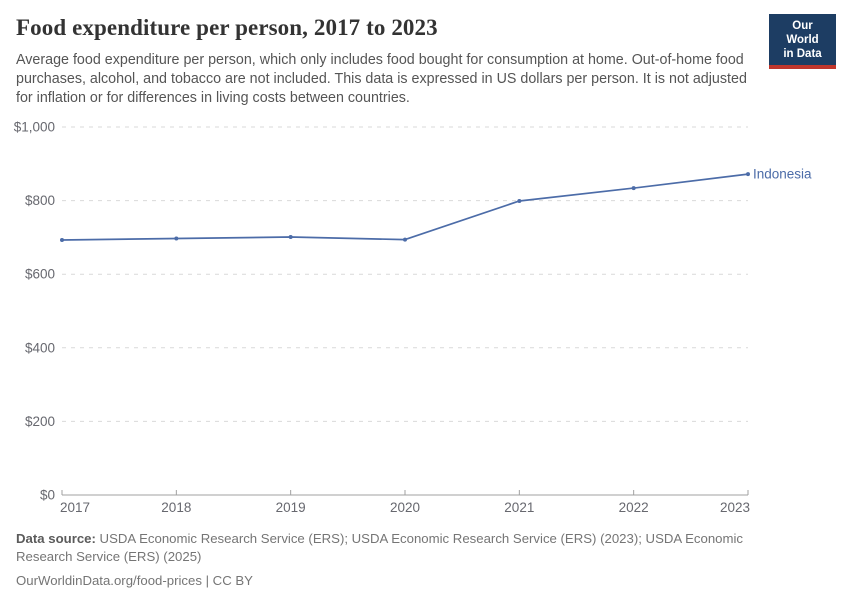  I want to click on svg-text: 2021, so click(519, 507).